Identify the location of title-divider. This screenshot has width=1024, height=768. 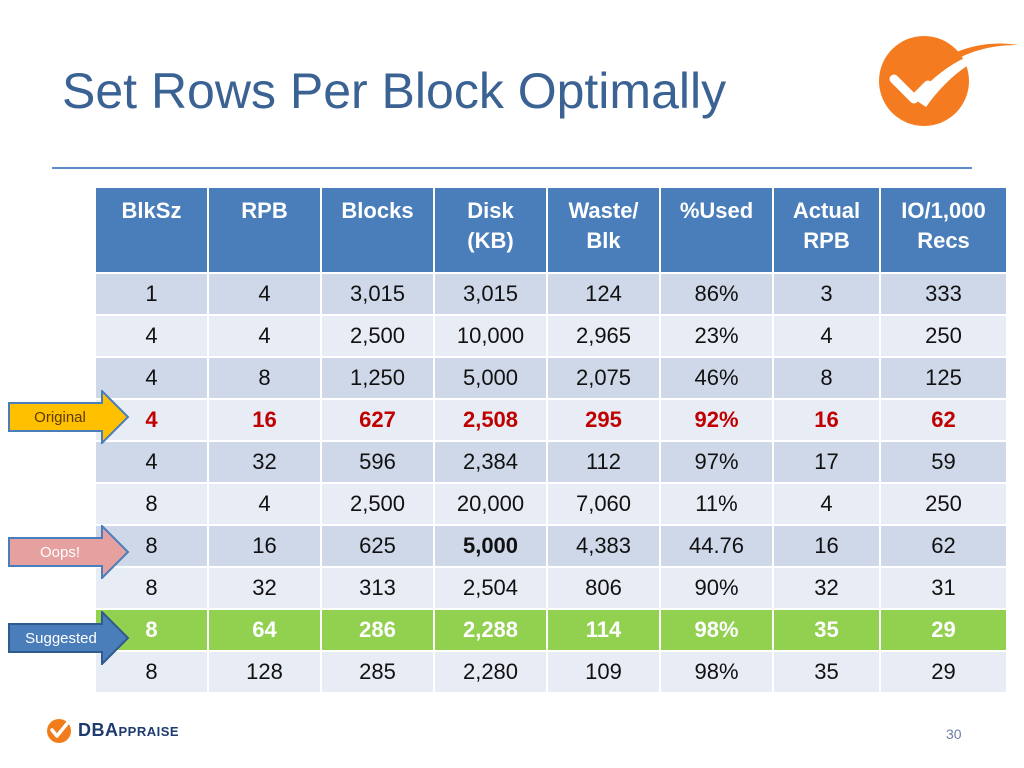
(512, 168).